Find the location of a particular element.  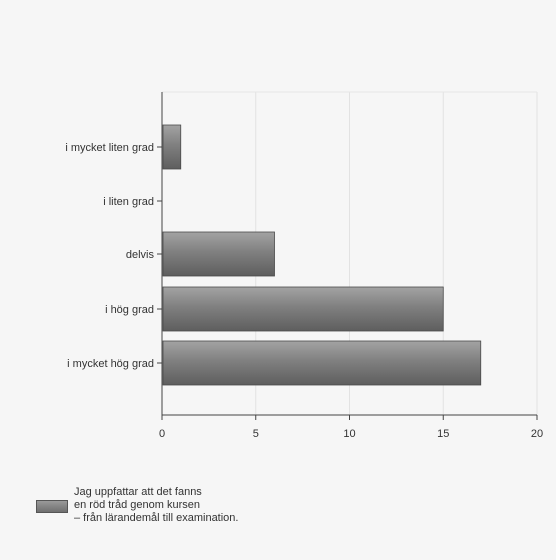

category-label-2: delvis is located at coordinates (140, 255).